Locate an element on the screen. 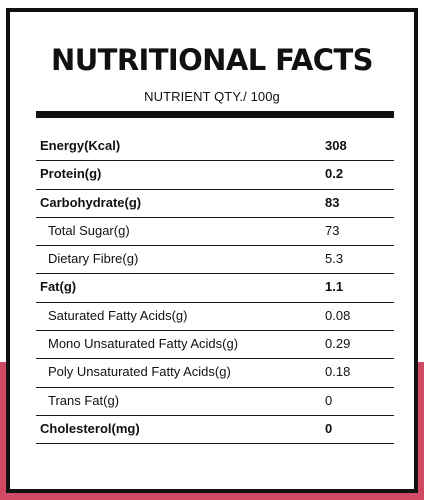 Image resolution: width=424 pixels, height=500 pixels. nutrient-name: Dietary Fibre(g) is located at coordinates (93, 259).